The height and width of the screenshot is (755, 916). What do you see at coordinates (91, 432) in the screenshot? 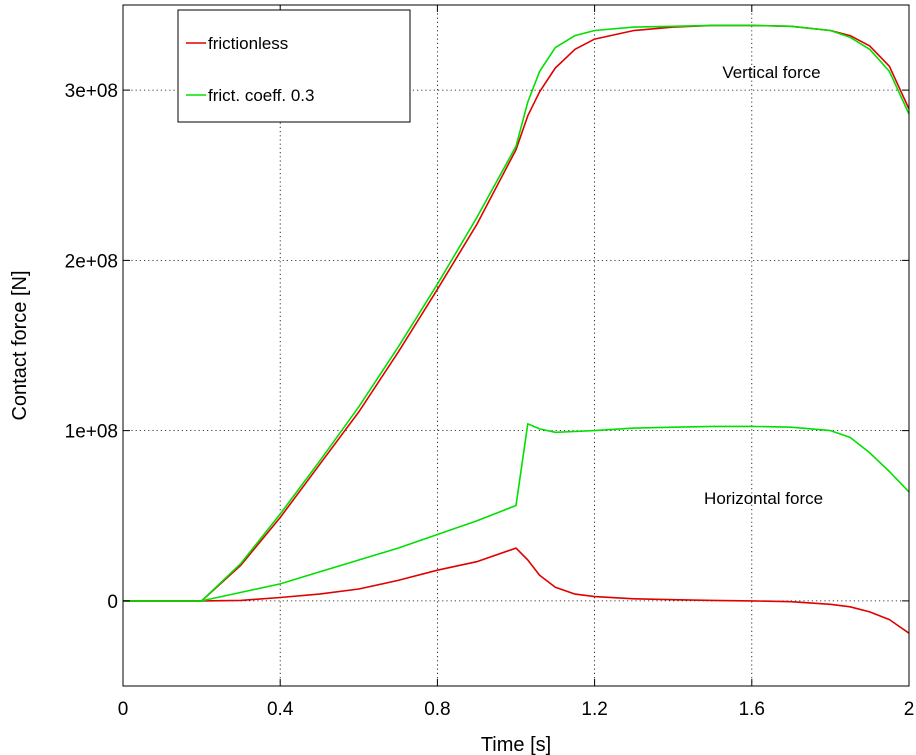
I see `y-tick-label: 1e+08` at bounding box center [91, 432].